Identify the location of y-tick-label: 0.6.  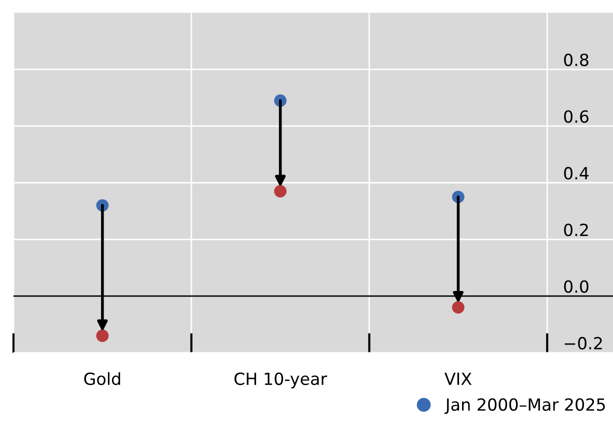
(576, 116).